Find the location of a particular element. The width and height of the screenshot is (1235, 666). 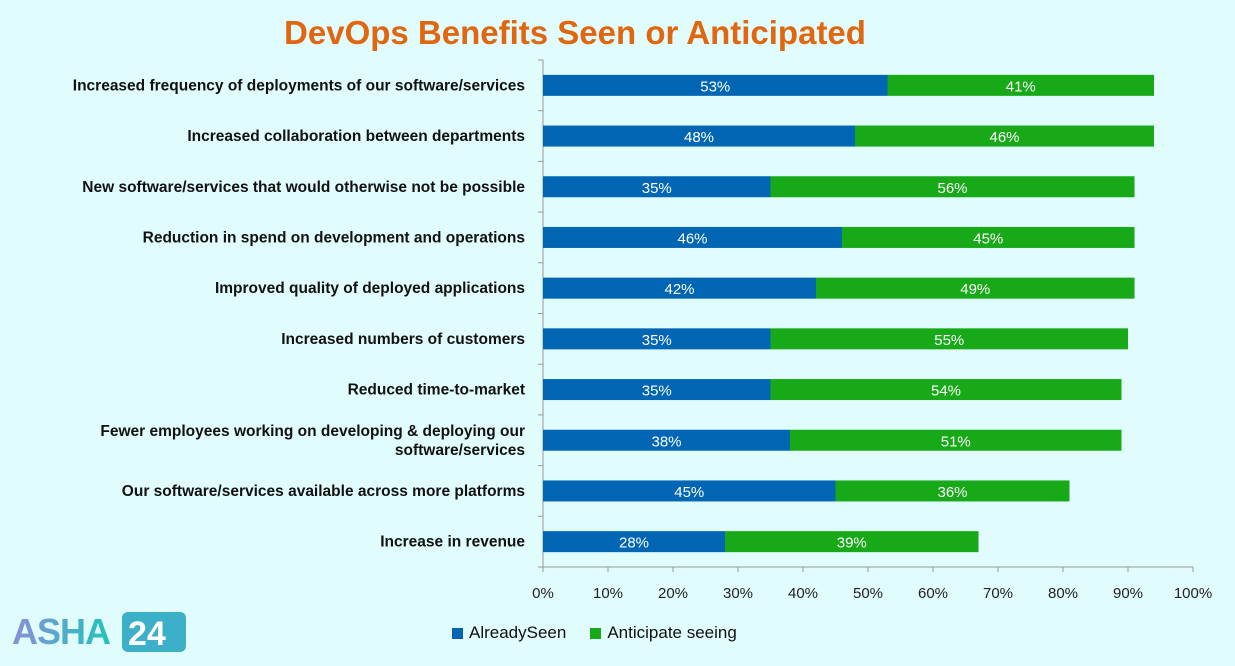

data-label: 51% is located at coordinates (956, 441).